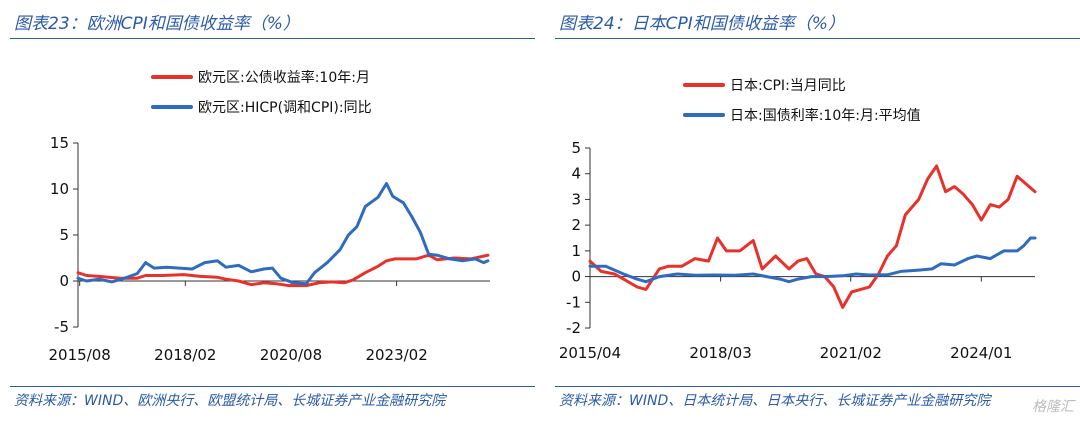 This screenshot has height=422, width=1080. Describe the element at coordinates (576, 199) in the screenshot. I see `y-tick-label: 3` at that location.